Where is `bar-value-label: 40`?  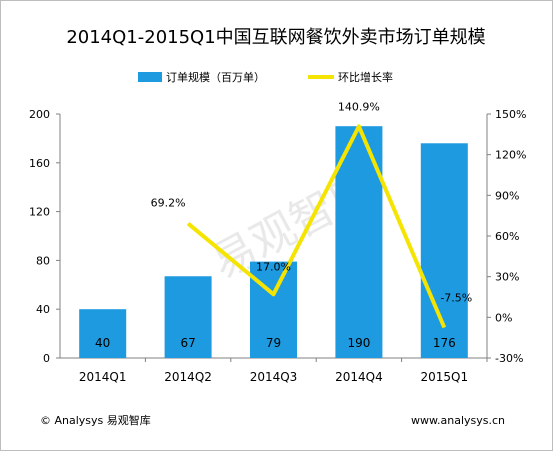
bar-value-label: 40 is located at coordinates (102, 343).